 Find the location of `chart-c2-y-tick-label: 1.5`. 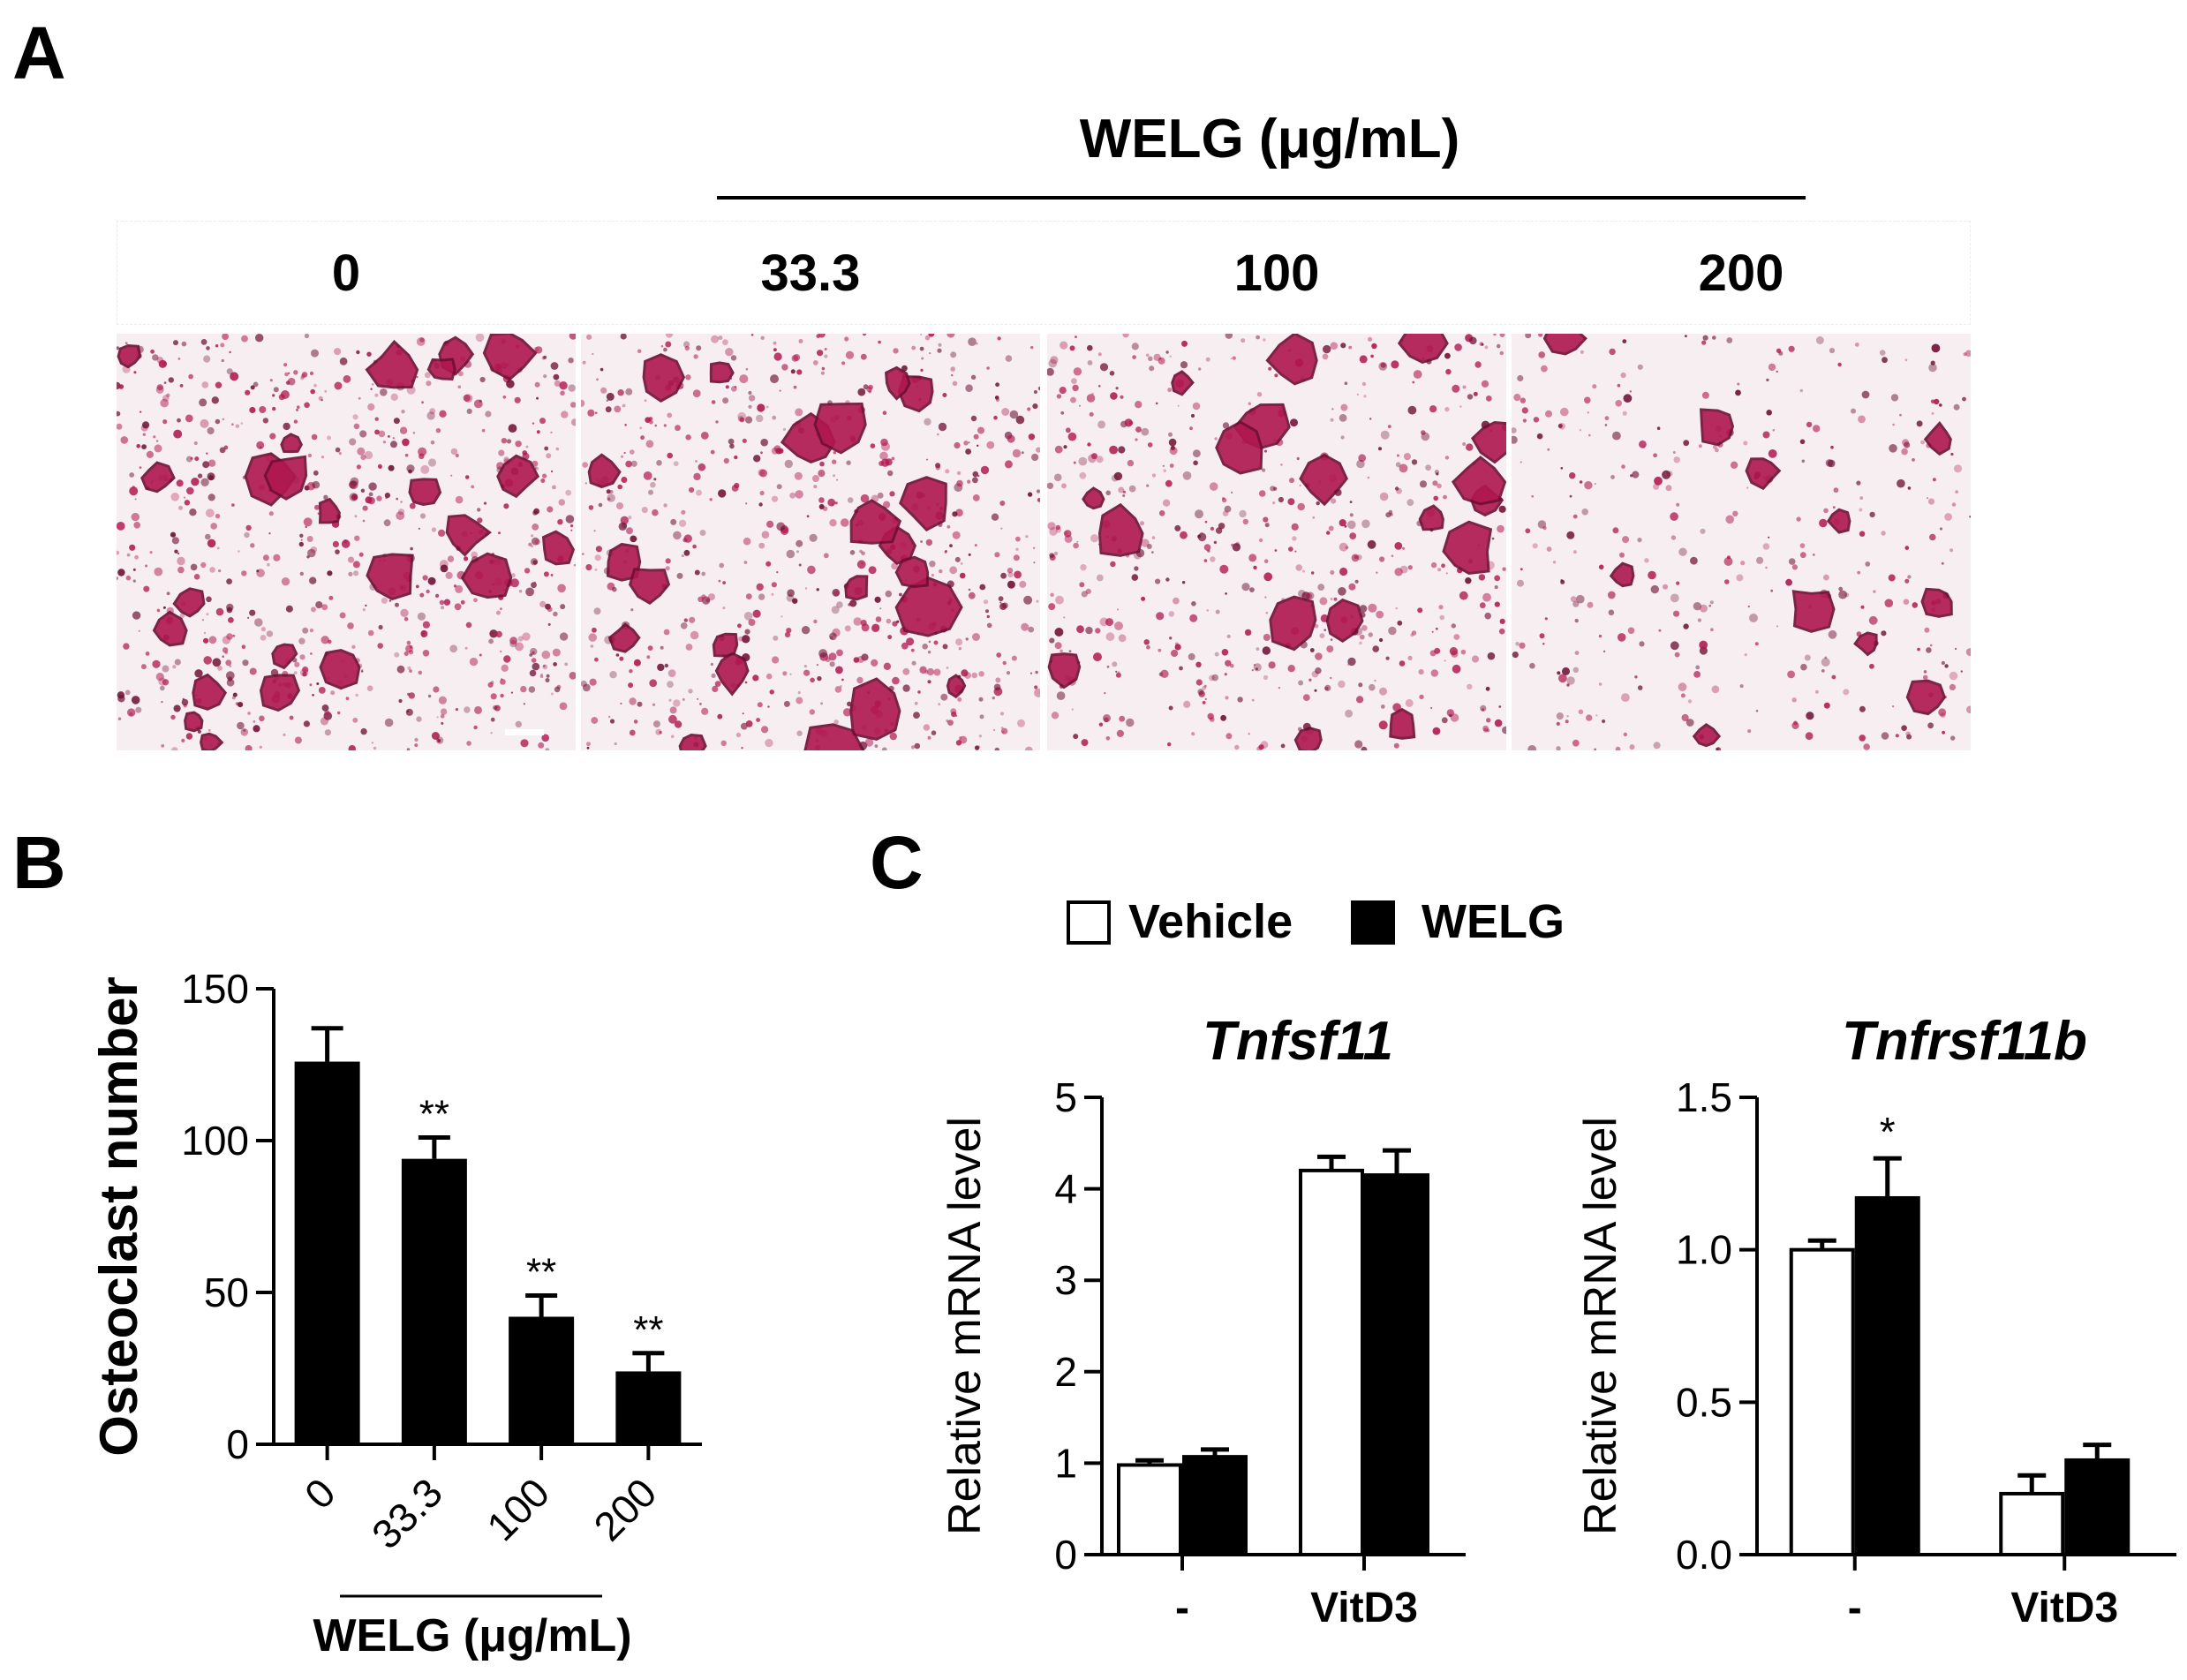

chart-c2-y-tick-label: 1.5 is located at coordinates (1704, 1097).